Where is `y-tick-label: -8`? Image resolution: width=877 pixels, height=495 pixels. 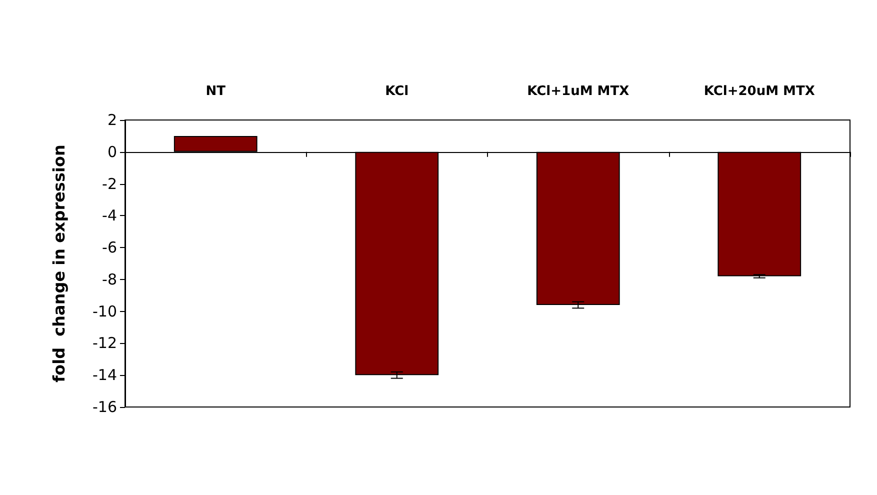 y-tick-label: -8 is located at coordinates (109, 279).